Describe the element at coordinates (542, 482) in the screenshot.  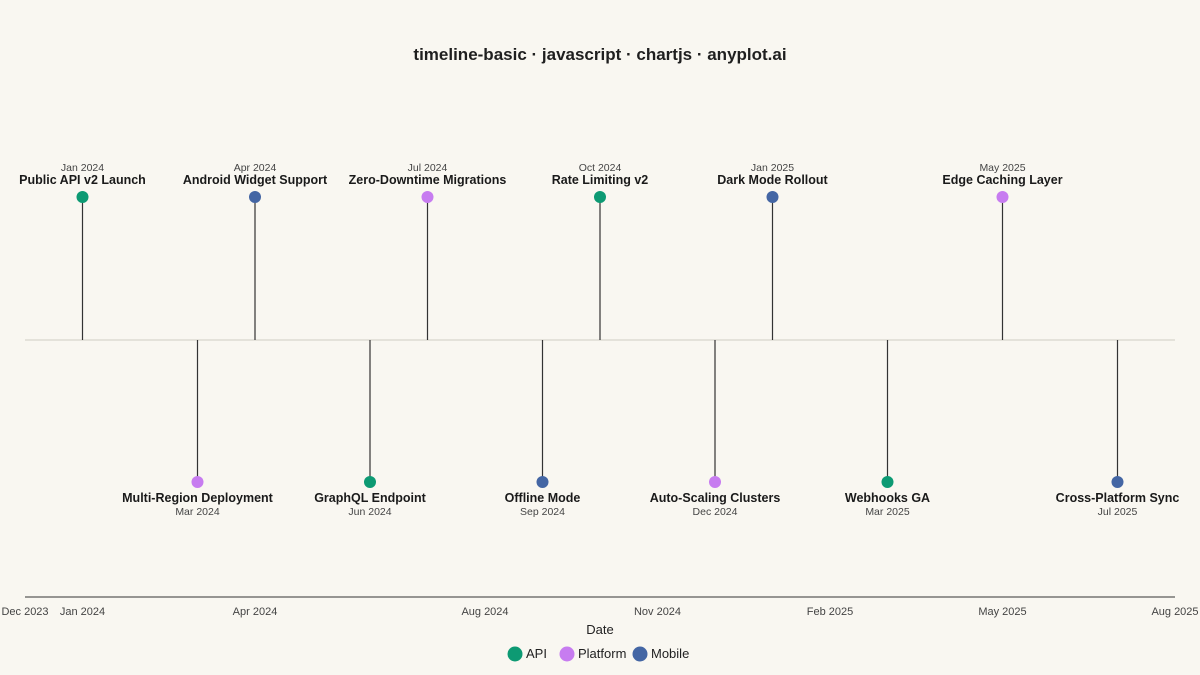
I see `event-marker-offline-mode` at that location.